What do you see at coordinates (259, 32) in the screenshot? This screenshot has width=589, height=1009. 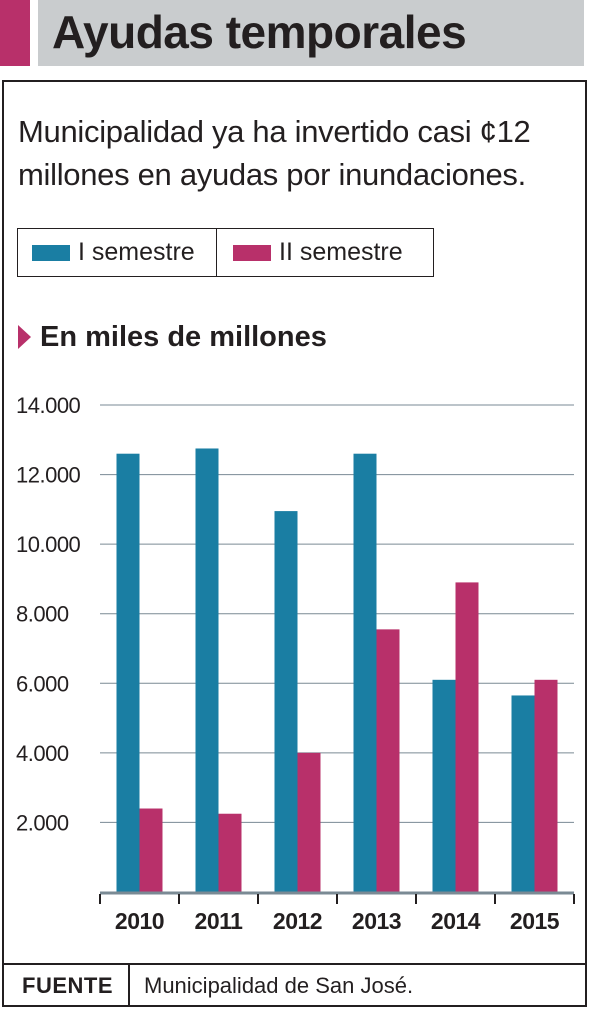 I see `page-title: Ayudas temporales` at bounding box center [259, 32].